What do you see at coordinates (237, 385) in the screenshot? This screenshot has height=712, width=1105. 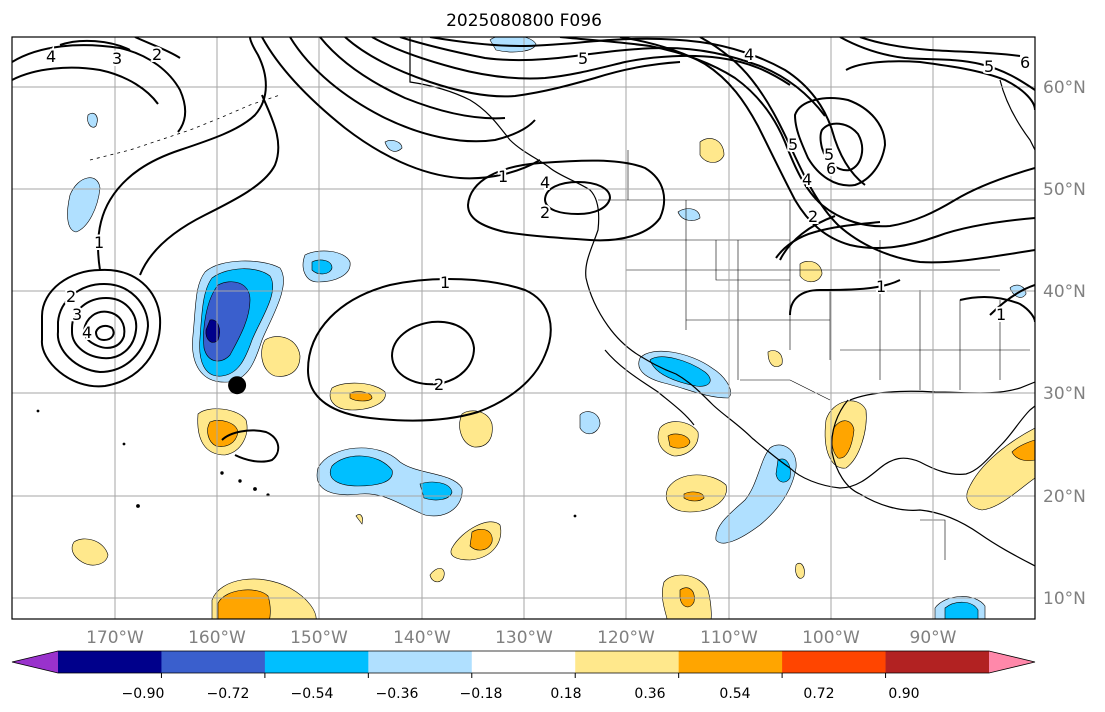 I see `point-marker` at bounding box center [237, 385].